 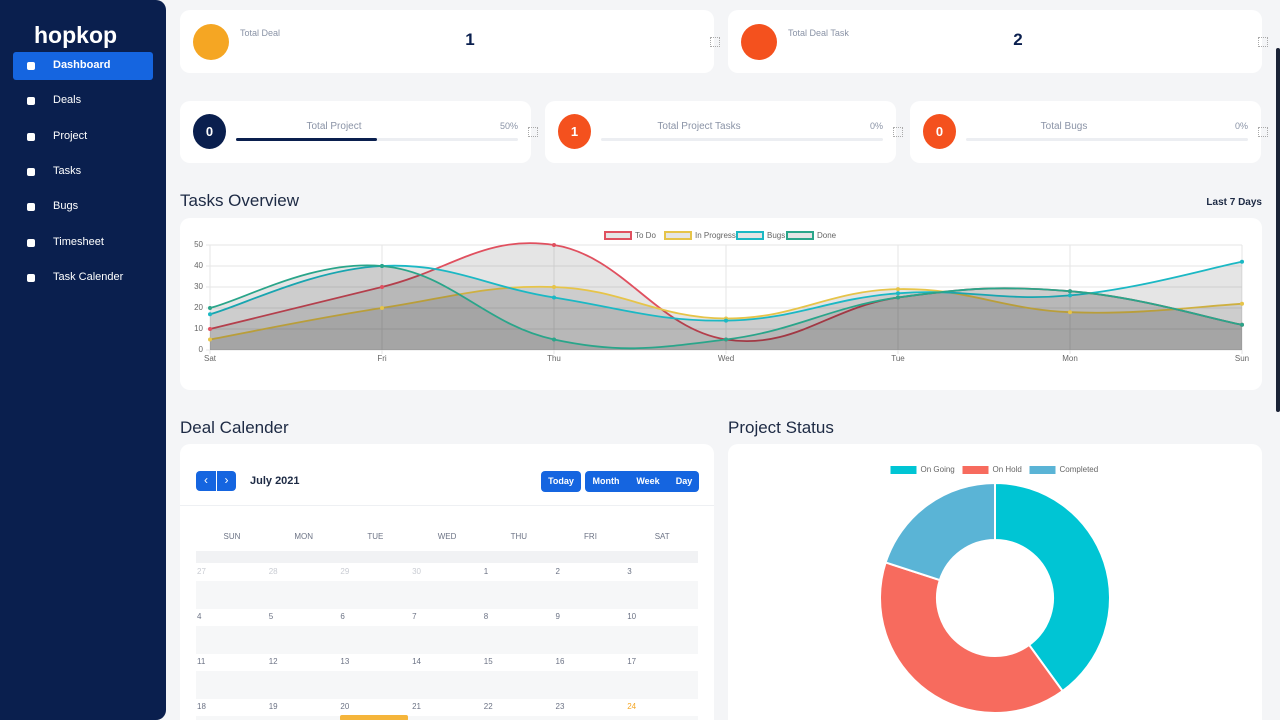 I want to click on date-label: 4, so click(x=199, y=616).